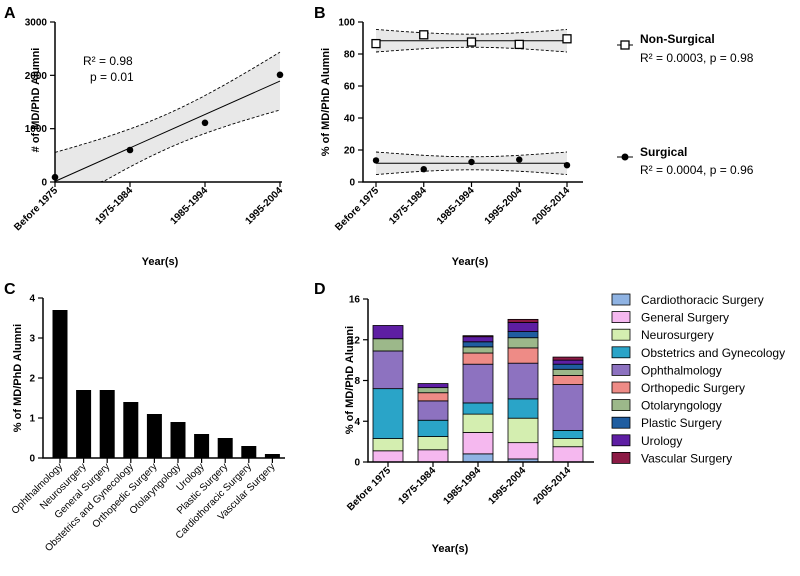  What do you see at coordinates (693, 388) in the screenshot?
I see `panel-d-legend-label: Orthopedic Surgery` at bounding box center [693, 388].